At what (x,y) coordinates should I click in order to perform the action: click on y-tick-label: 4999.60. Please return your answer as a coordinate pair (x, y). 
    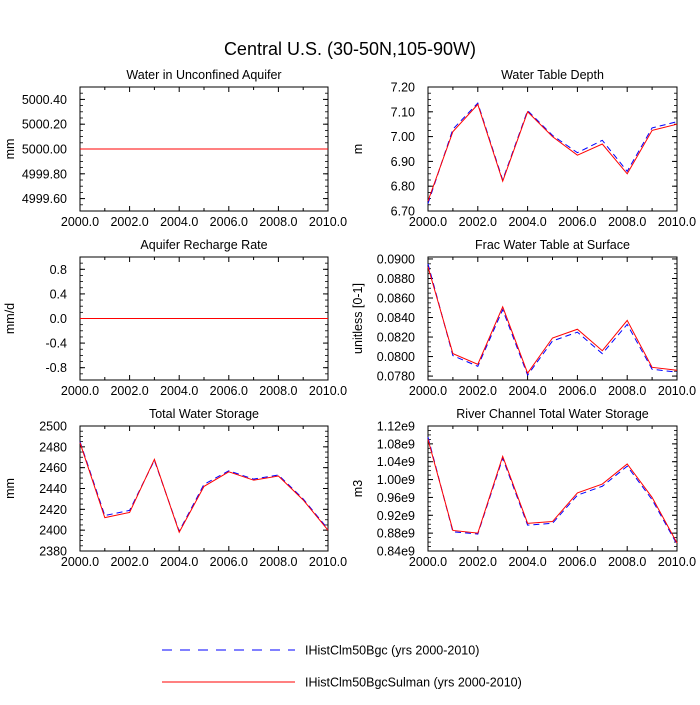
    Looking at the image, I should click on (44, 199).